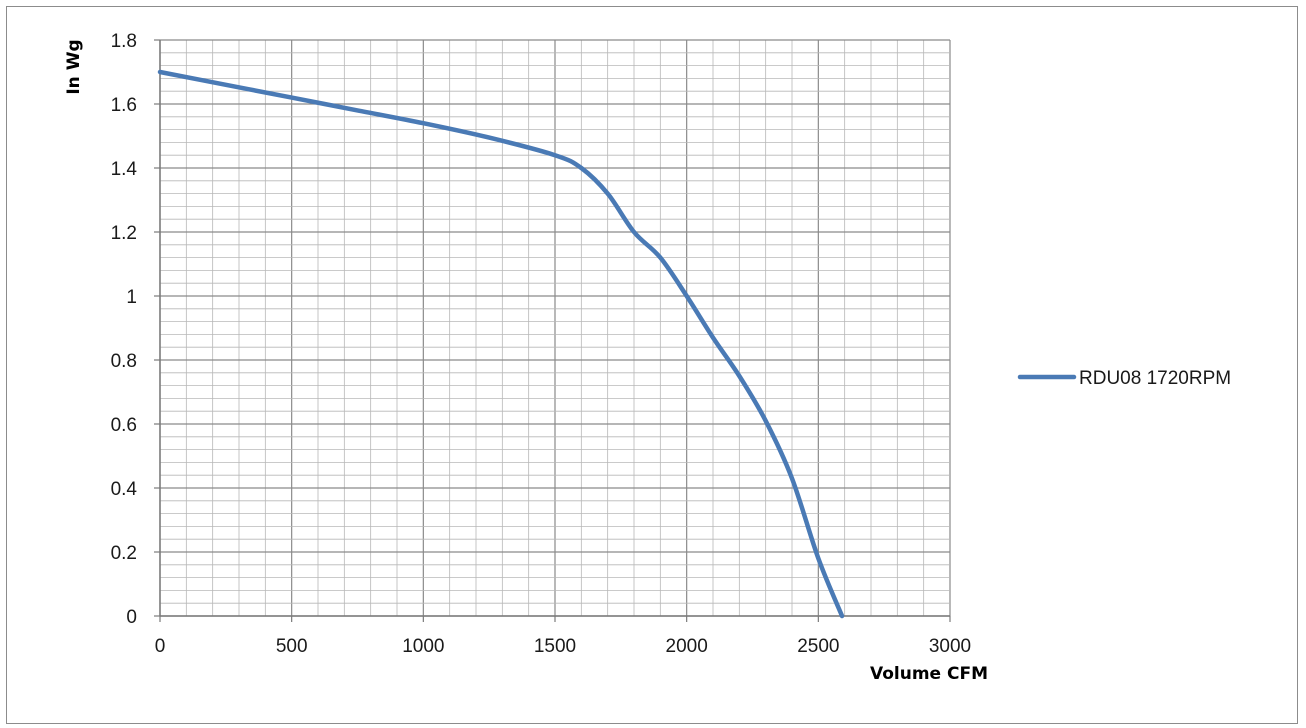  Describe the element at coordinates (124, 489) in the screenshot. I see `y-tick-label: 0.4` at that location.